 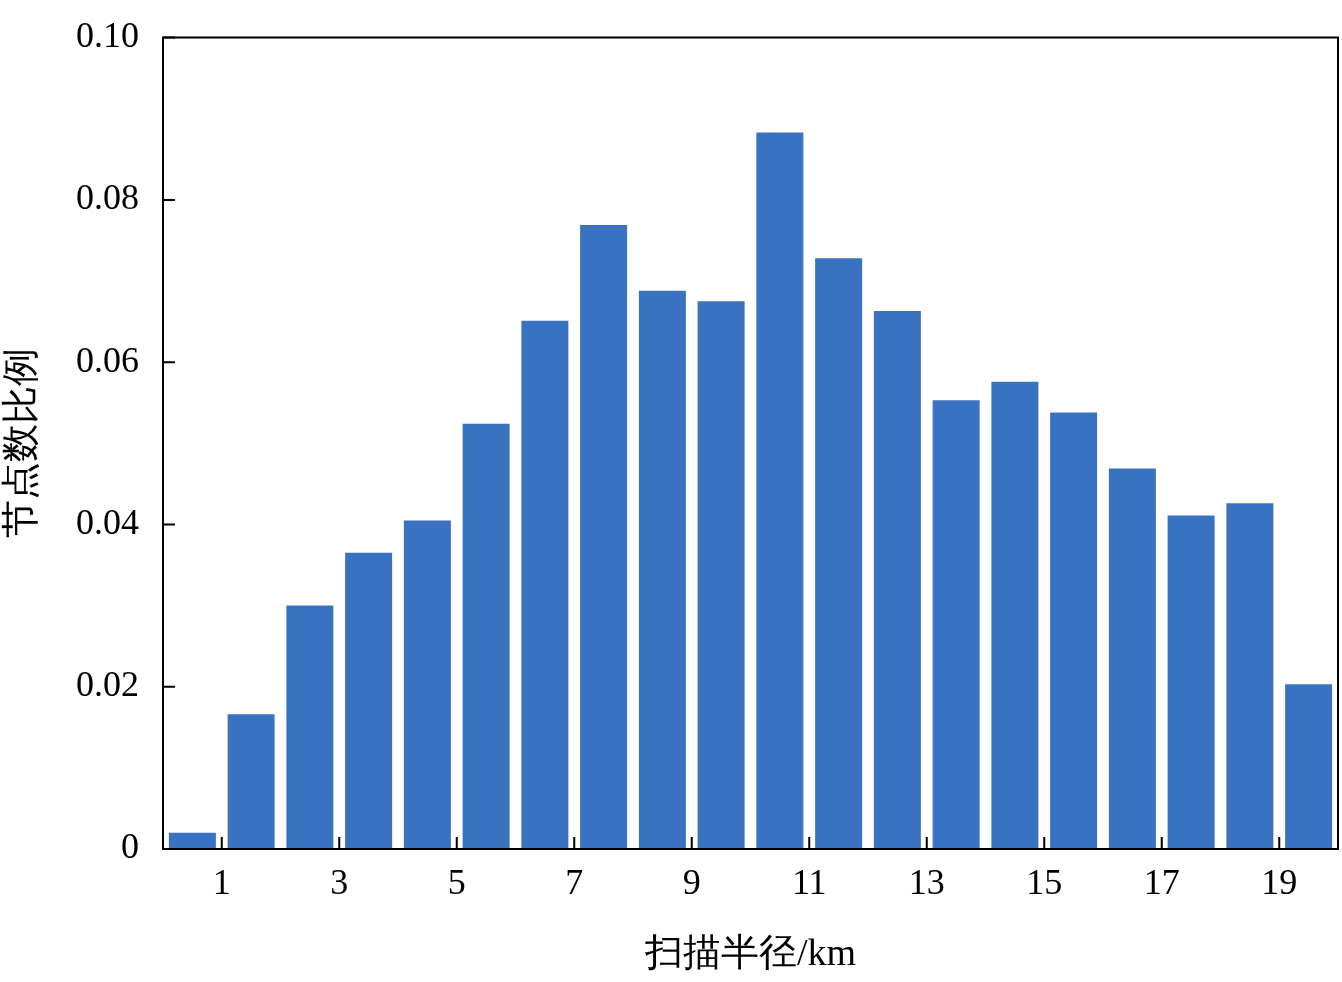 I want to click on y-tick-label: 0.10, so click(x=107, y=35).